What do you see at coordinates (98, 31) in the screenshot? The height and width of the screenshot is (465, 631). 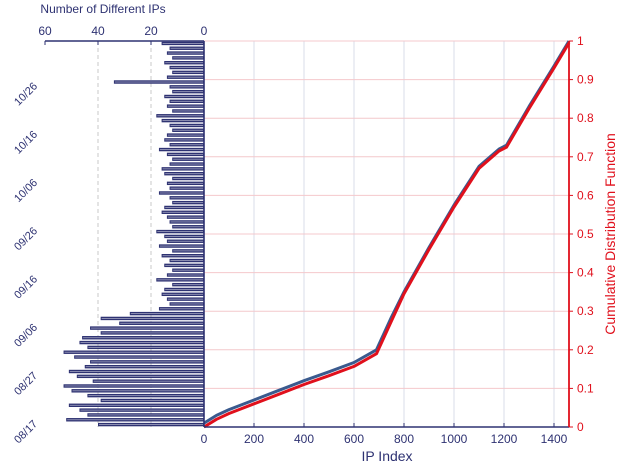 I see `bar-x-tick-label: 40` at bounding box center [98, 31].